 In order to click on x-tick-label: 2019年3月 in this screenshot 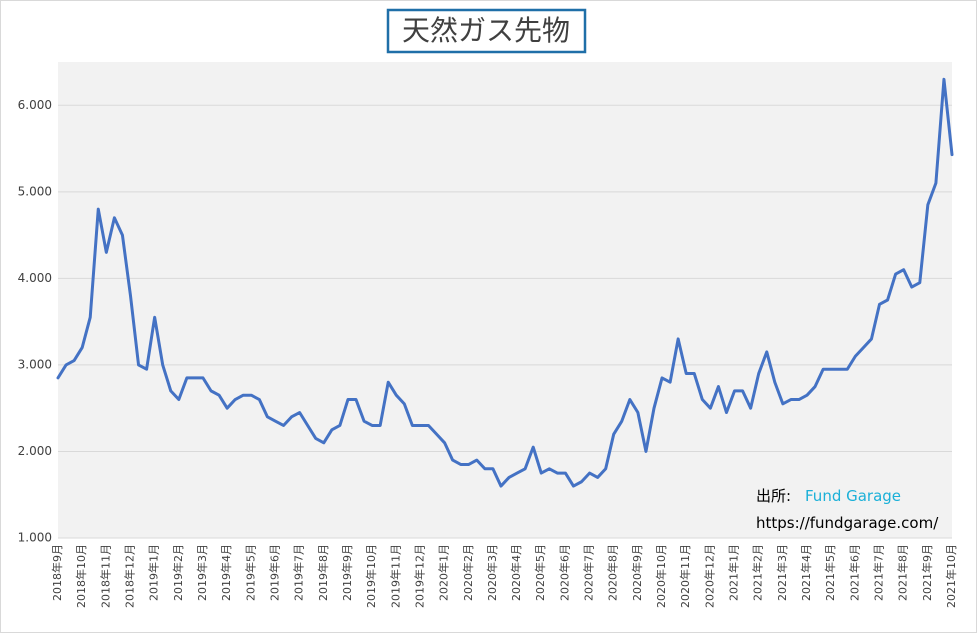, I will do `click(202, 572)`.